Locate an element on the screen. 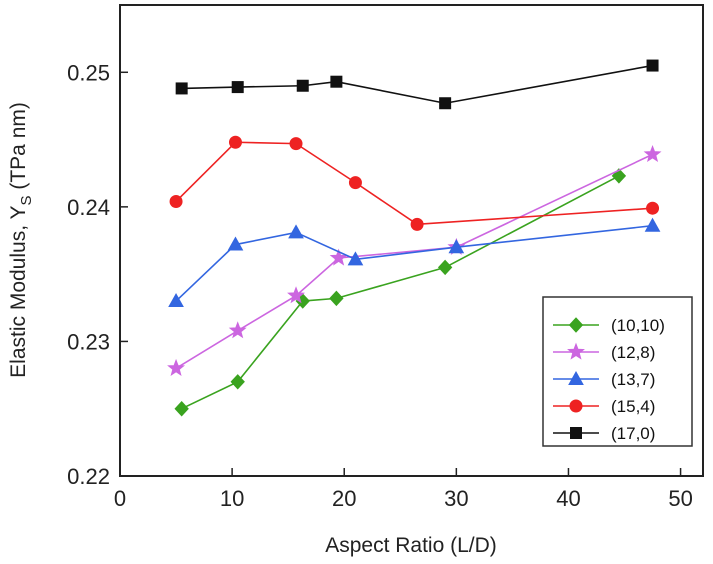  y-axis-title: Elastic Modulus, YS (TPa nm) is located at coordinates (21, 240).